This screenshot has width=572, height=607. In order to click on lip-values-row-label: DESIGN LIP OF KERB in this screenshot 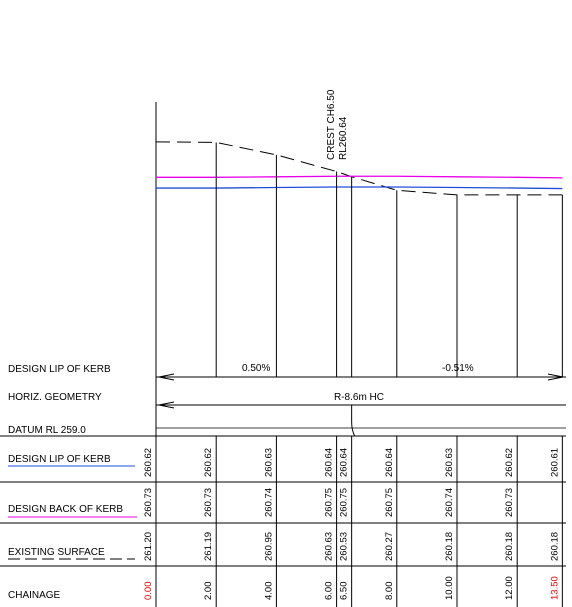, I will do `click(59, 459)`.